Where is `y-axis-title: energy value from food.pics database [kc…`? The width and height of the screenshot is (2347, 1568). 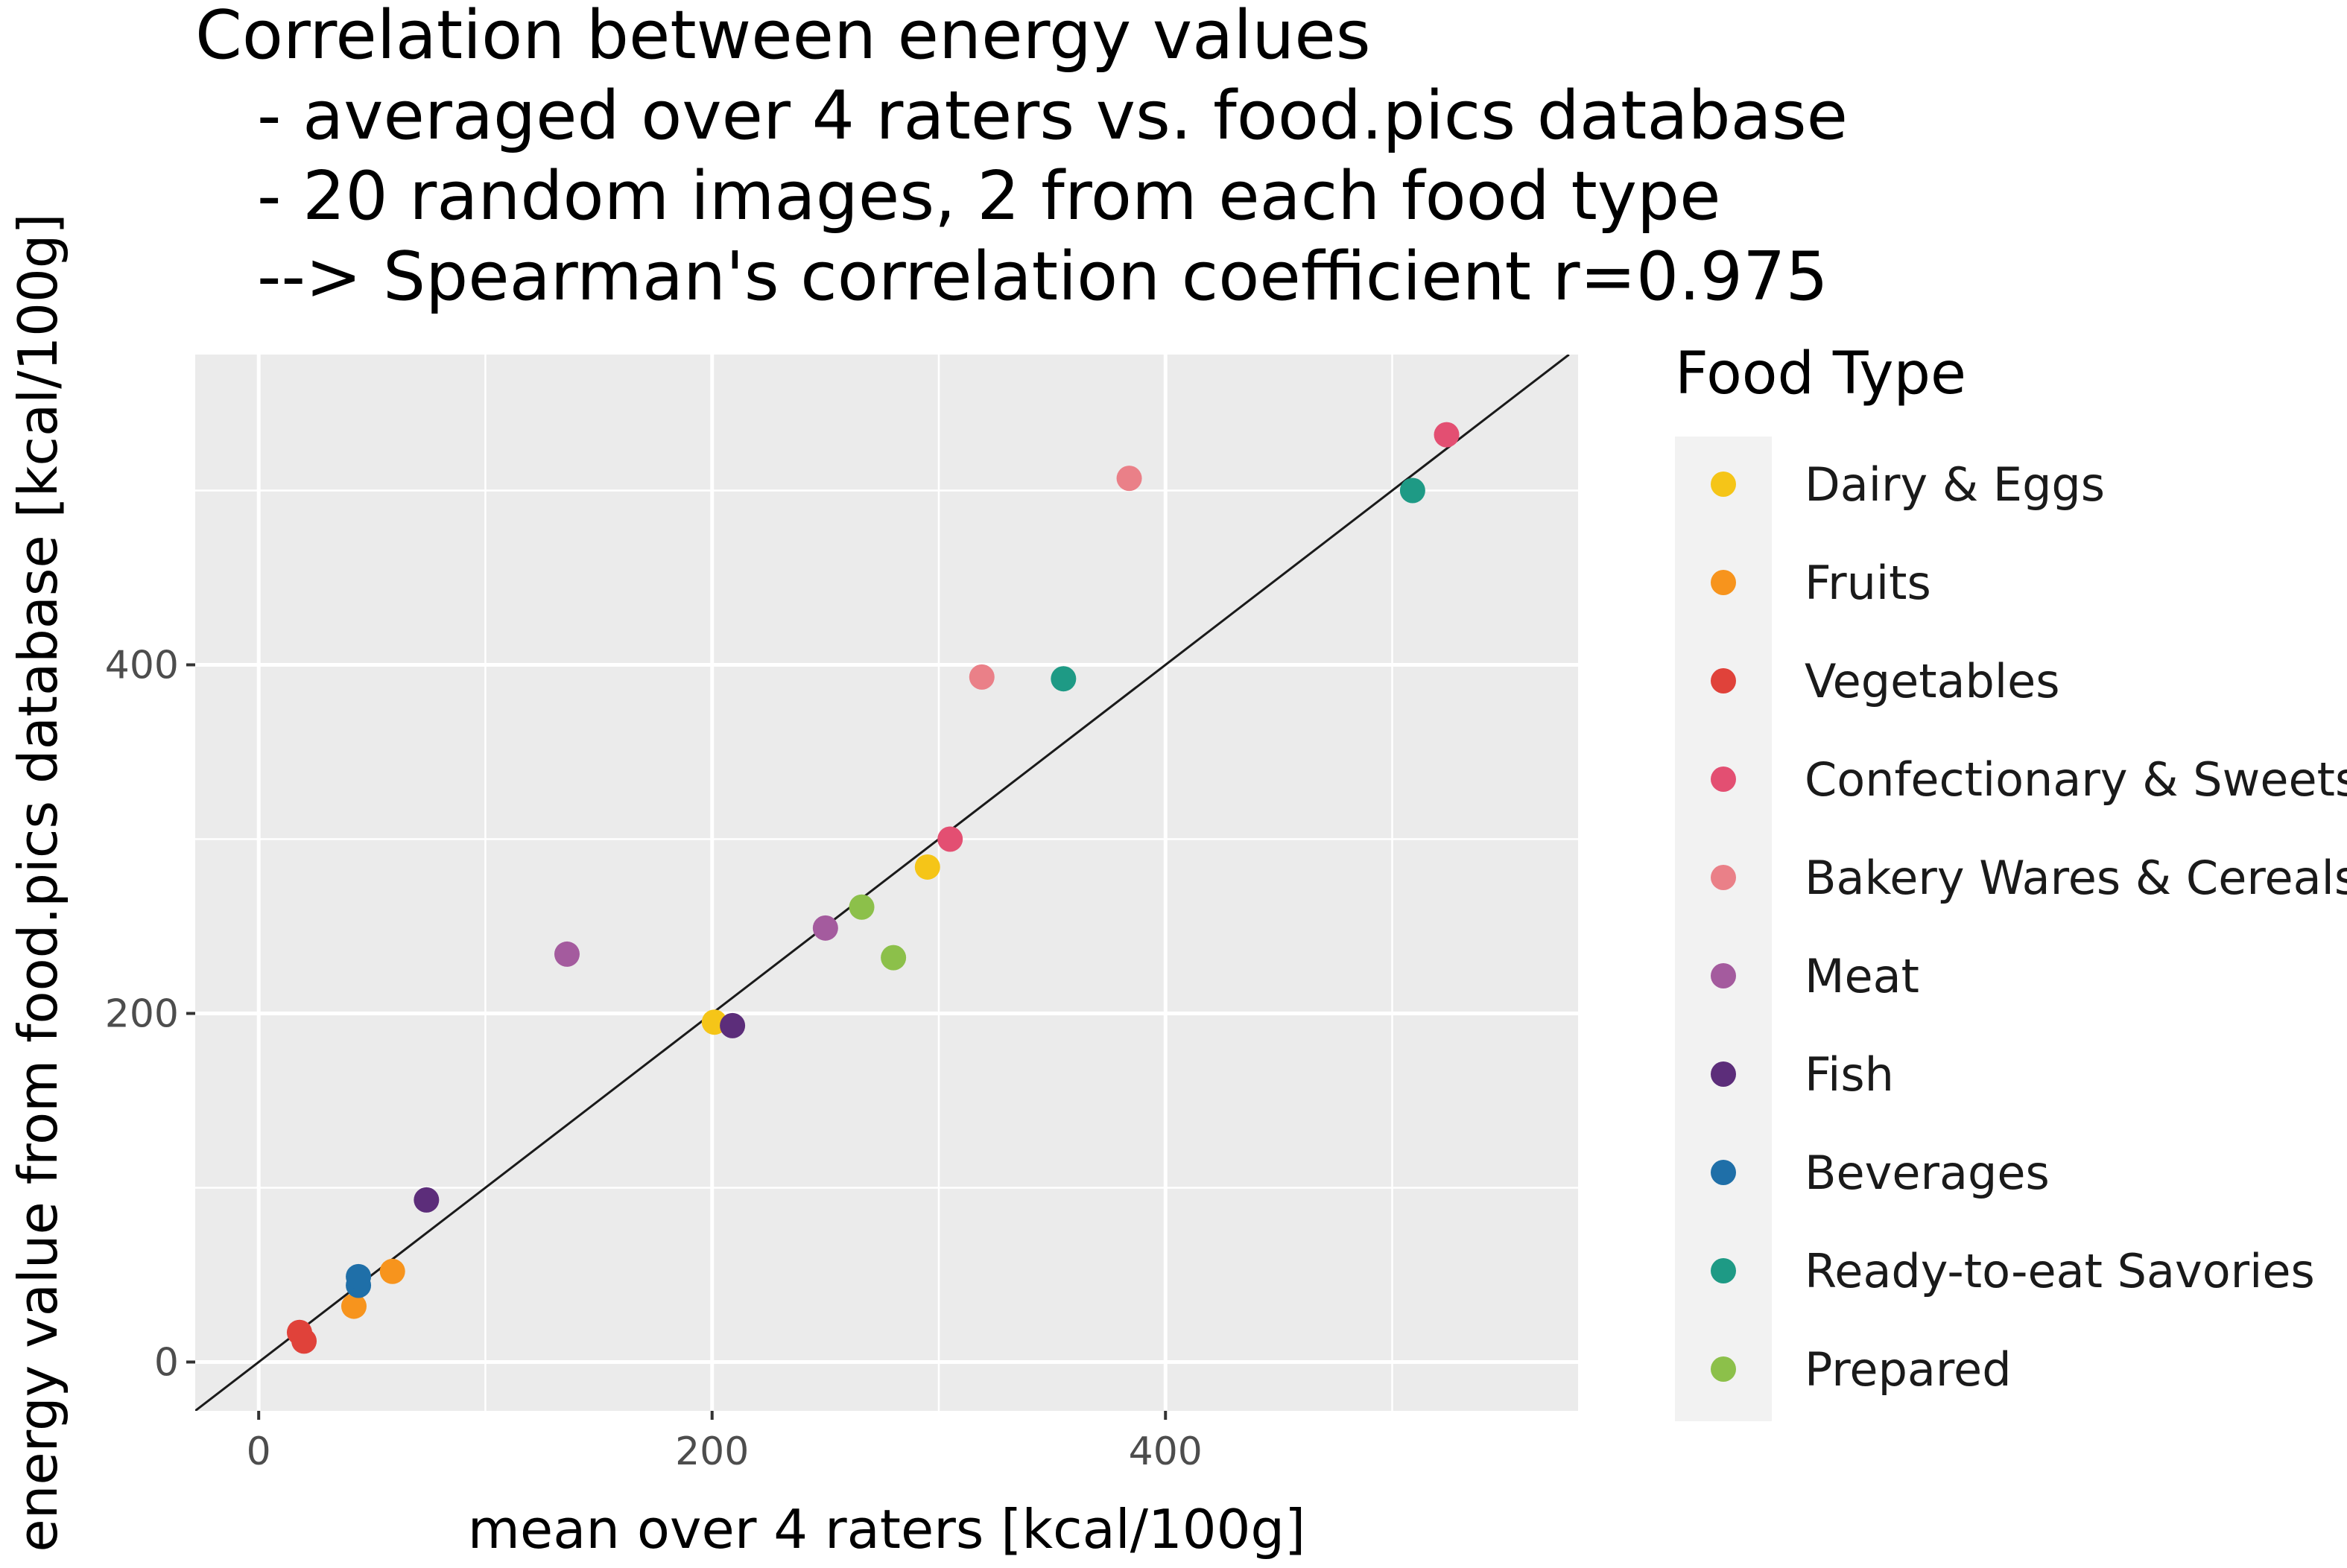 y-axis-title: energy value from food.pics database [kc… is located at coordinates (38, 883).